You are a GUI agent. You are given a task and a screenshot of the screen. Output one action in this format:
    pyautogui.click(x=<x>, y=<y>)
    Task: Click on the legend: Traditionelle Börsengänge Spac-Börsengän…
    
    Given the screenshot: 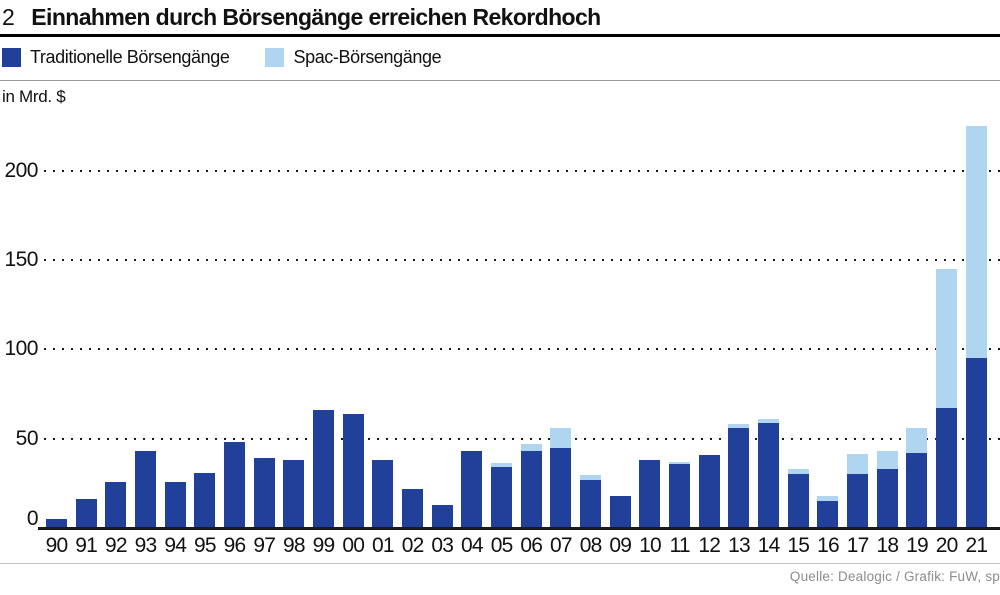 What is the action you would take?
    pyautogui.click(x=239, y=57)
    